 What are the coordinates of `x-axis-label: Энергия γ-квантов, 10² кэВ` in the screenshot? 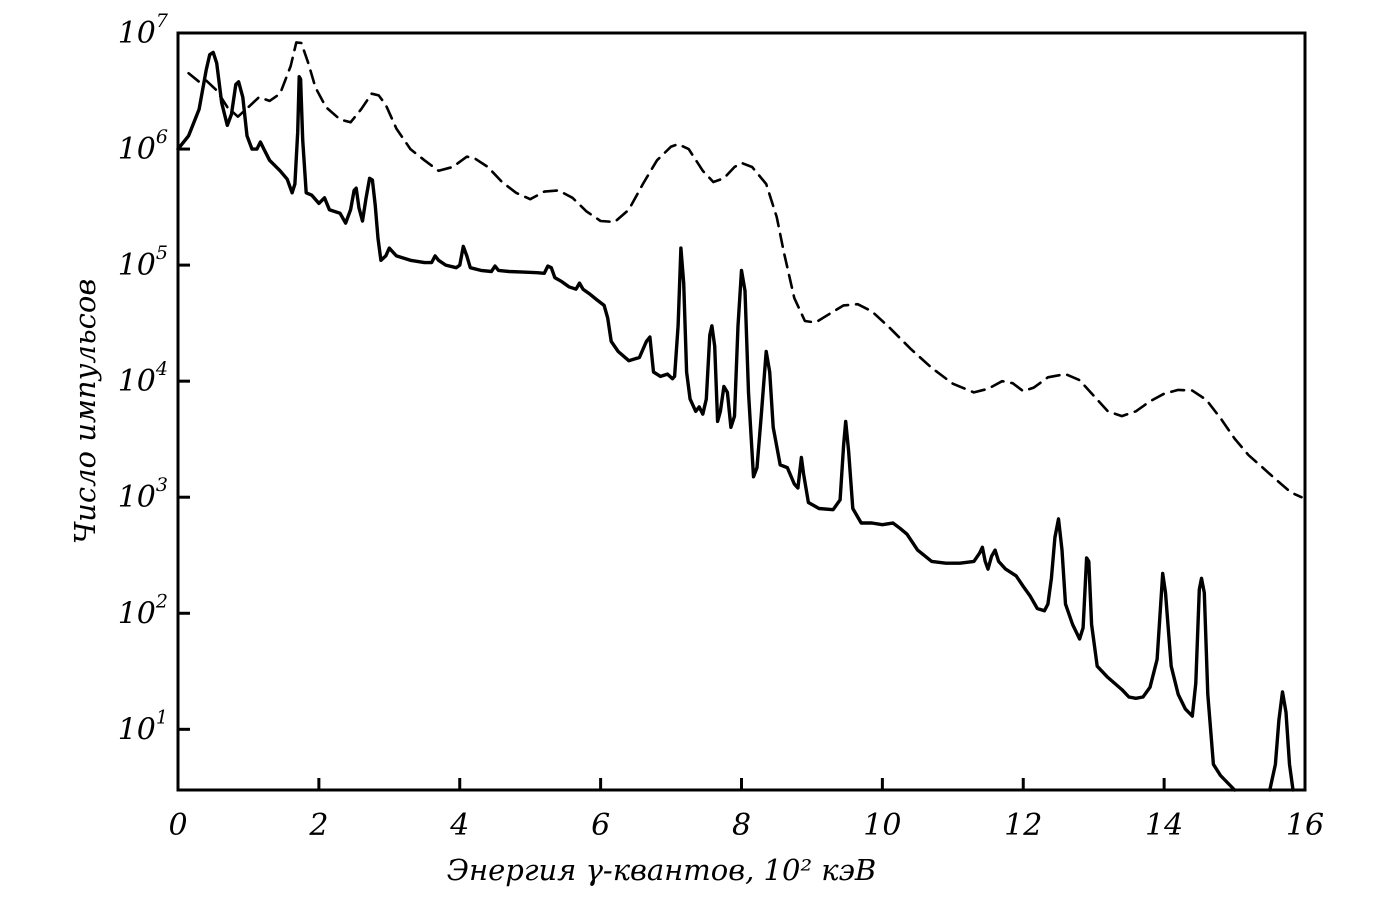 It's located at (661, 870).